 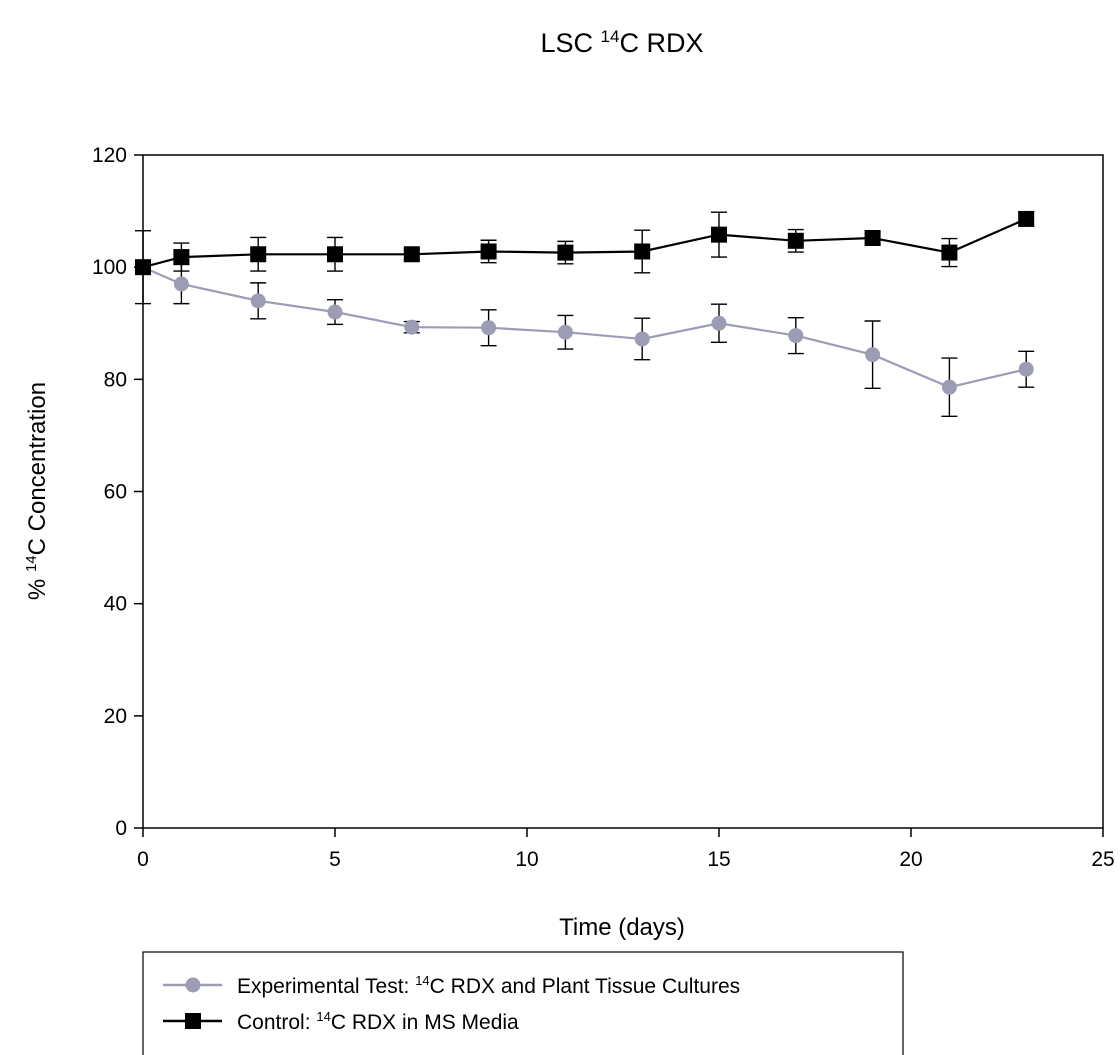 I want to click on x-tick-label: 15, so click(x=718, y=859).